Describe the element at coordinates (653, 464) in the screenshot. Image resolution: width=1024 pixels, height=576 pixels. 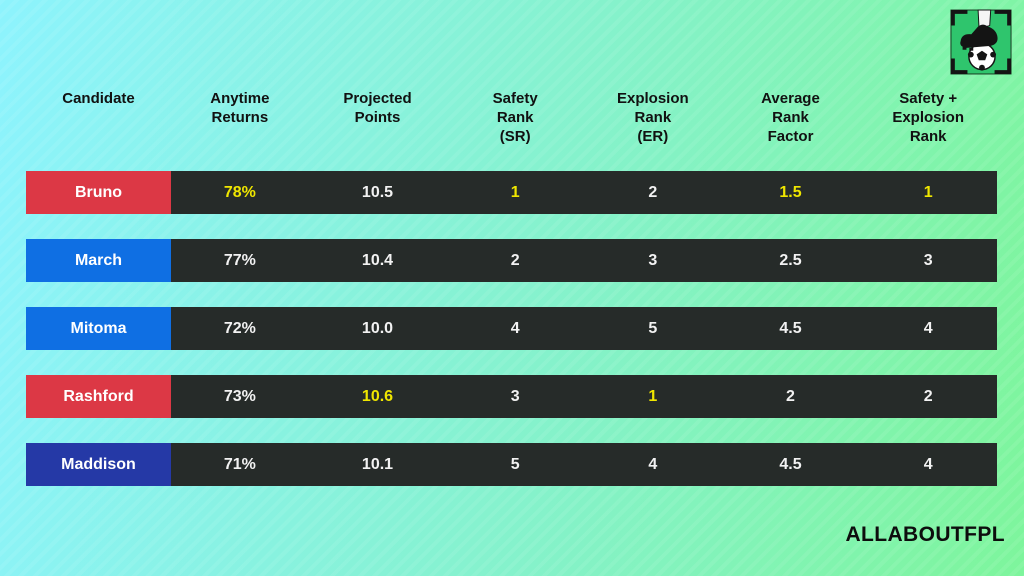
I see `cell-explosion-rank: 4` at that location.